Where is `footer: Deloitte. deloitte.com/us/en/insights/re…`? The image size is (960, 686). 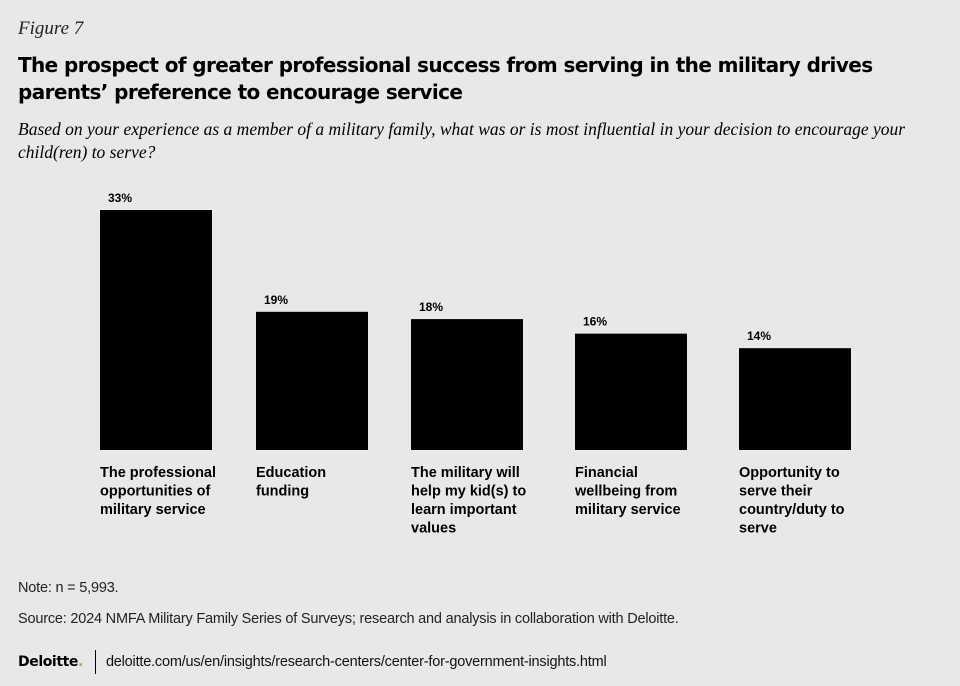
footer: Deloitte. deloitte.com/us/en/insights/re… is located at coordinates (312, 662).